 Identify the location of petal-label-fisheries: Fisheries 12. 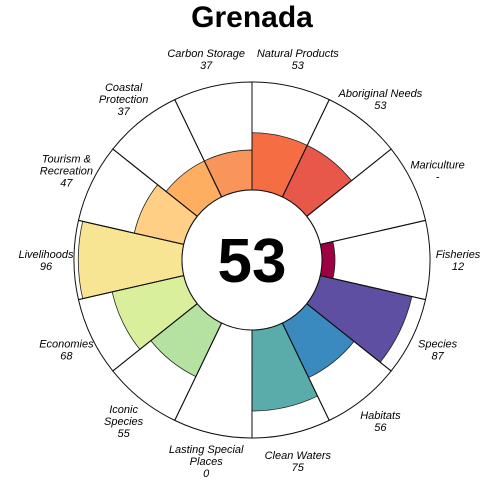
(458, 261).